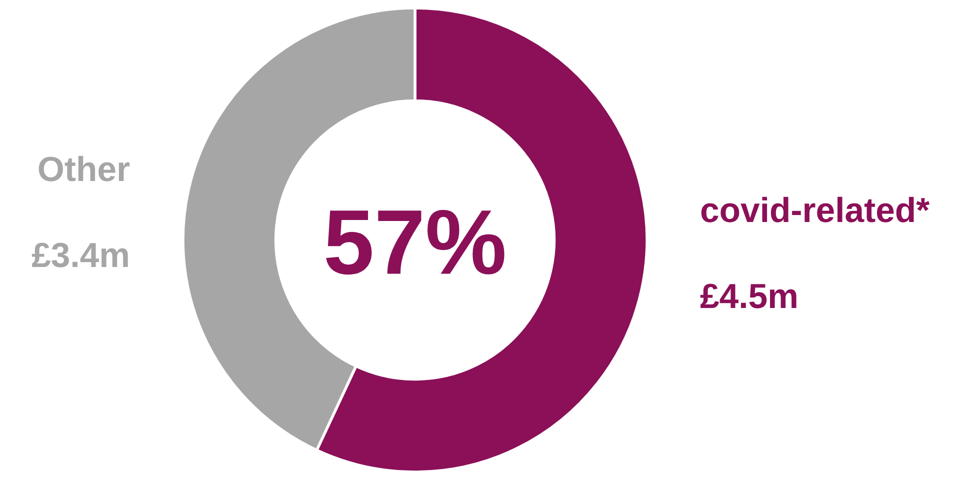 The image size is (975, 479). Describe the element at coordinates (415, 242) in the screenshot. I see `text: 57%` at that location.